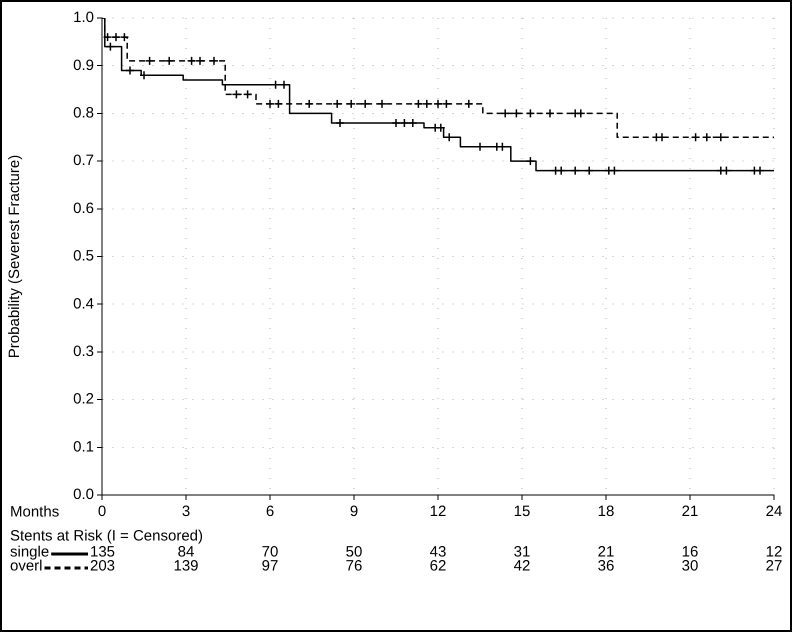  Describe the element at coordinates (102, 511) in the screenshot. I see `x-tick-label: 0` at that location.